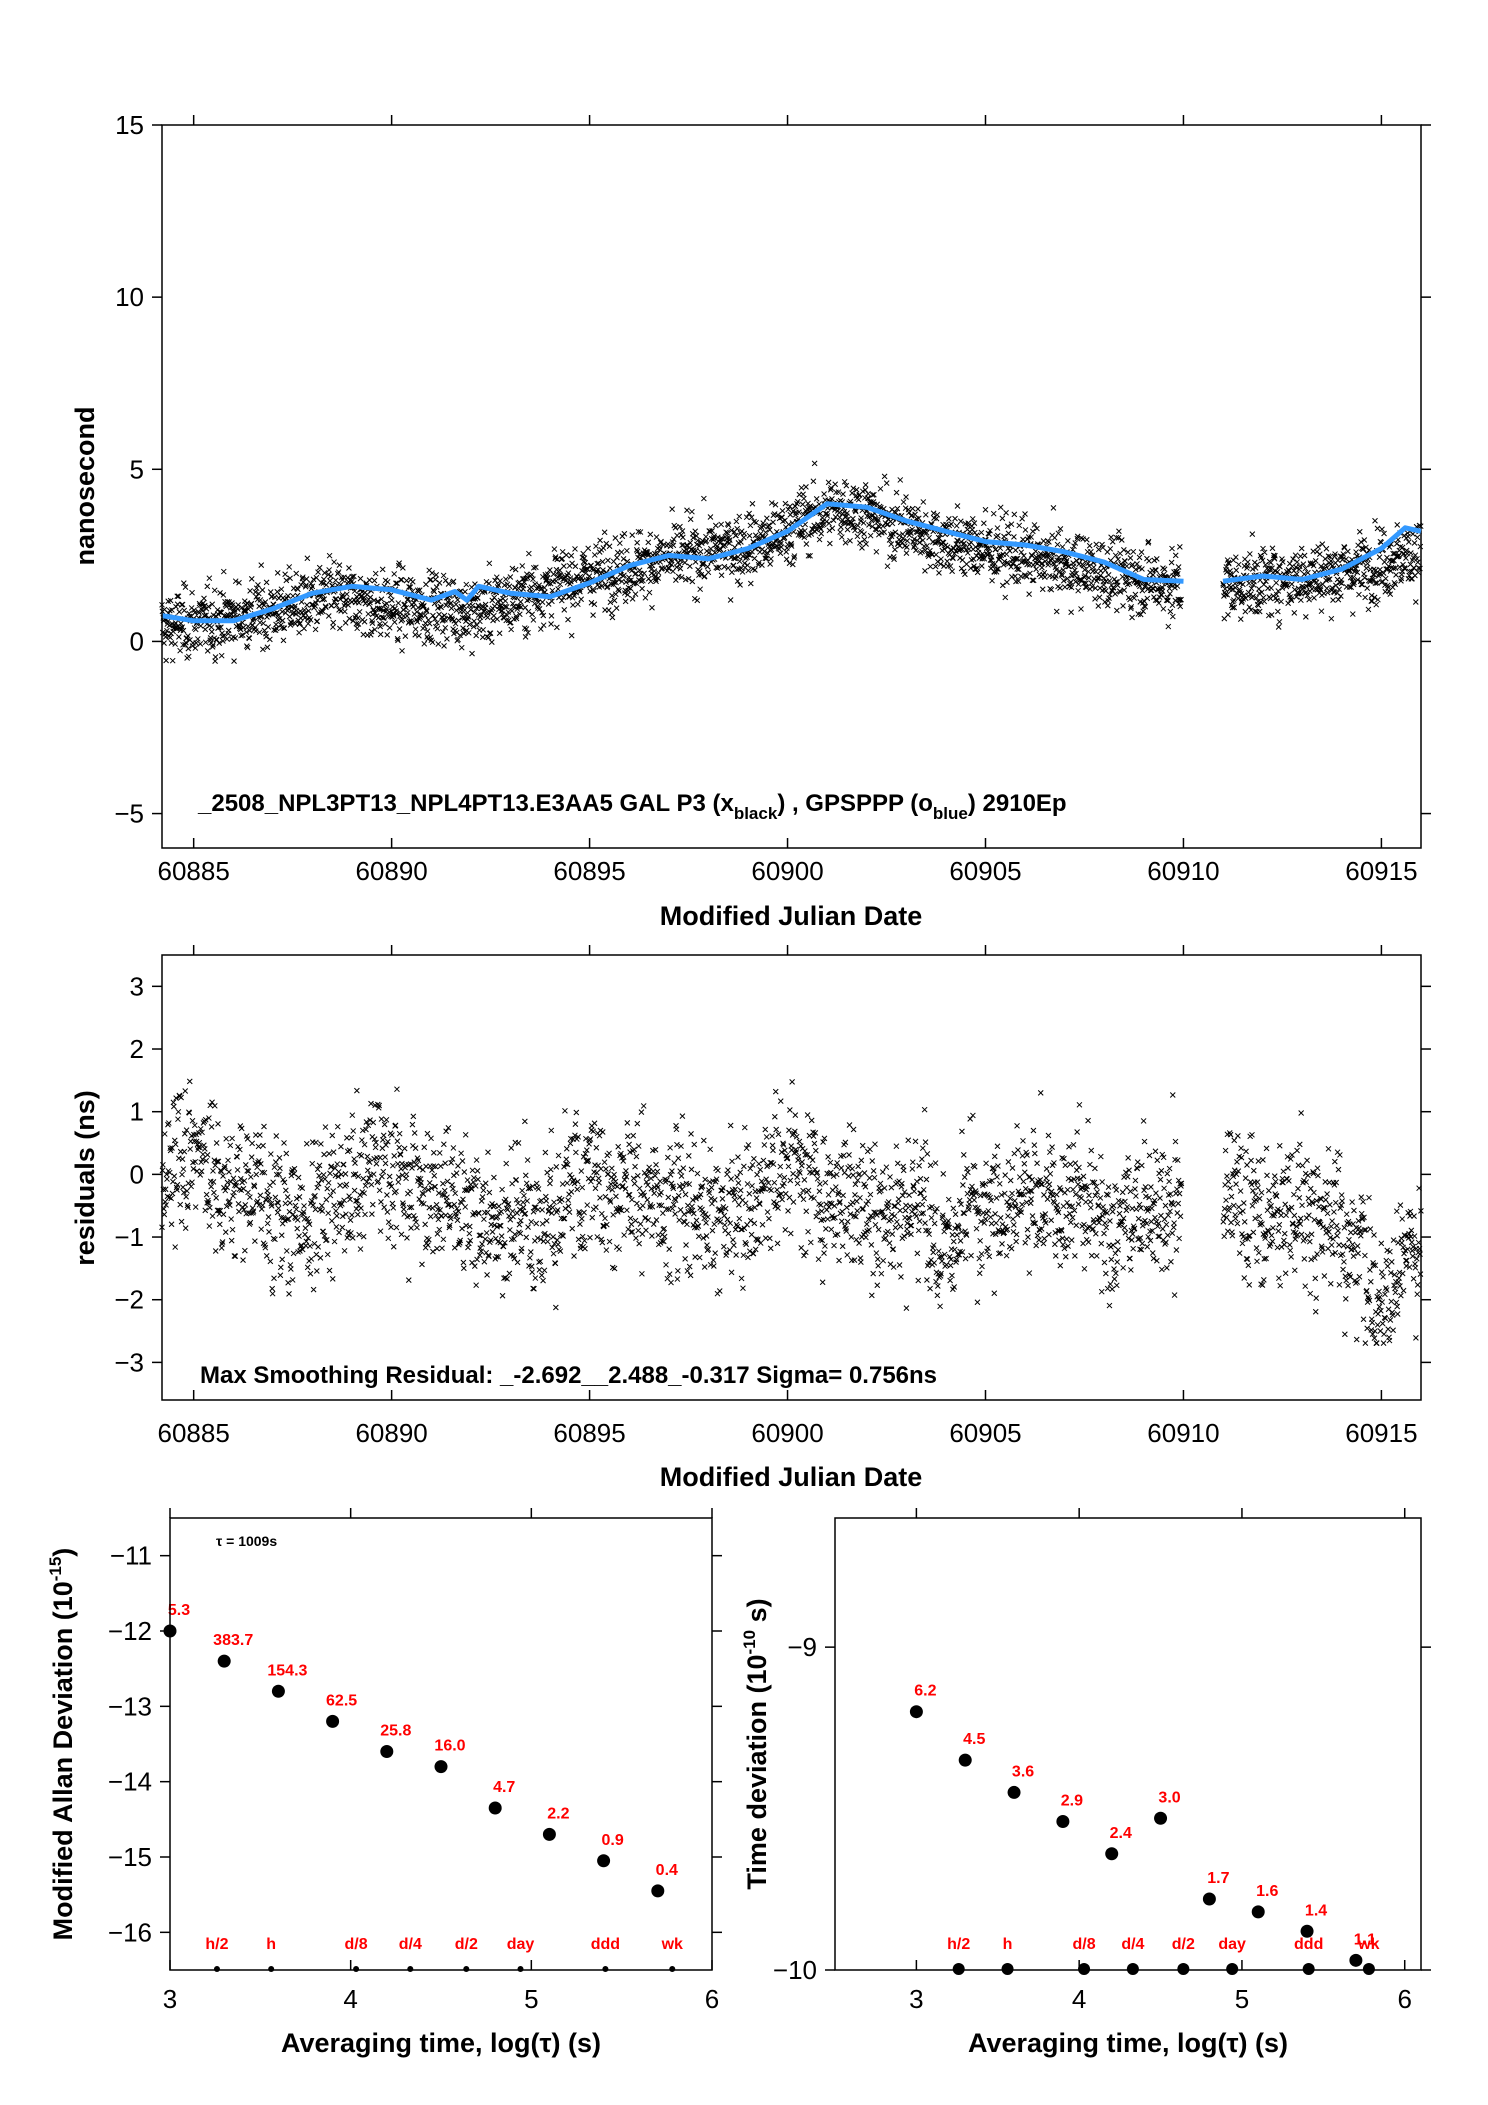  I want to click on p1-xtick-label: 60905, so click(985, 871).